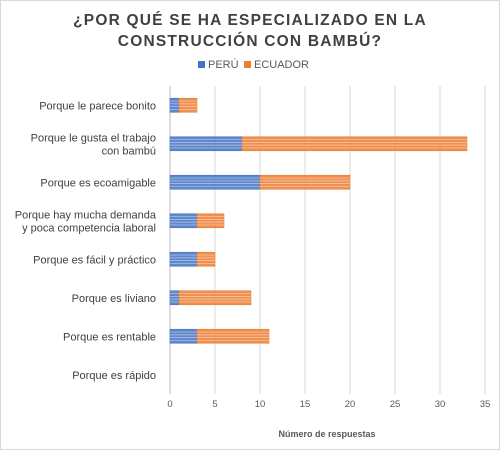  I want to click on x-tick-label-15: 15, so click(305, 404).